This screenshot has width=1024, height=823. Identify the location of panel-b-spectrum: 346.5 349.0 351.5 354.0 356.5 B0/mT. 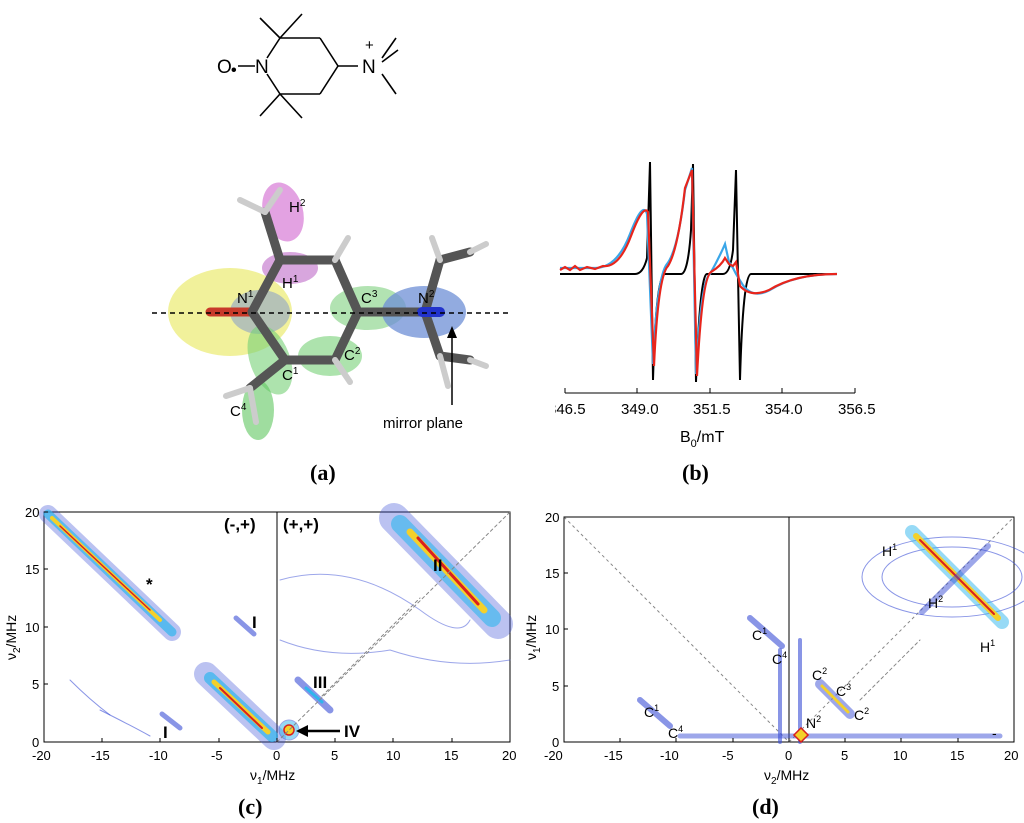
(715, 305).